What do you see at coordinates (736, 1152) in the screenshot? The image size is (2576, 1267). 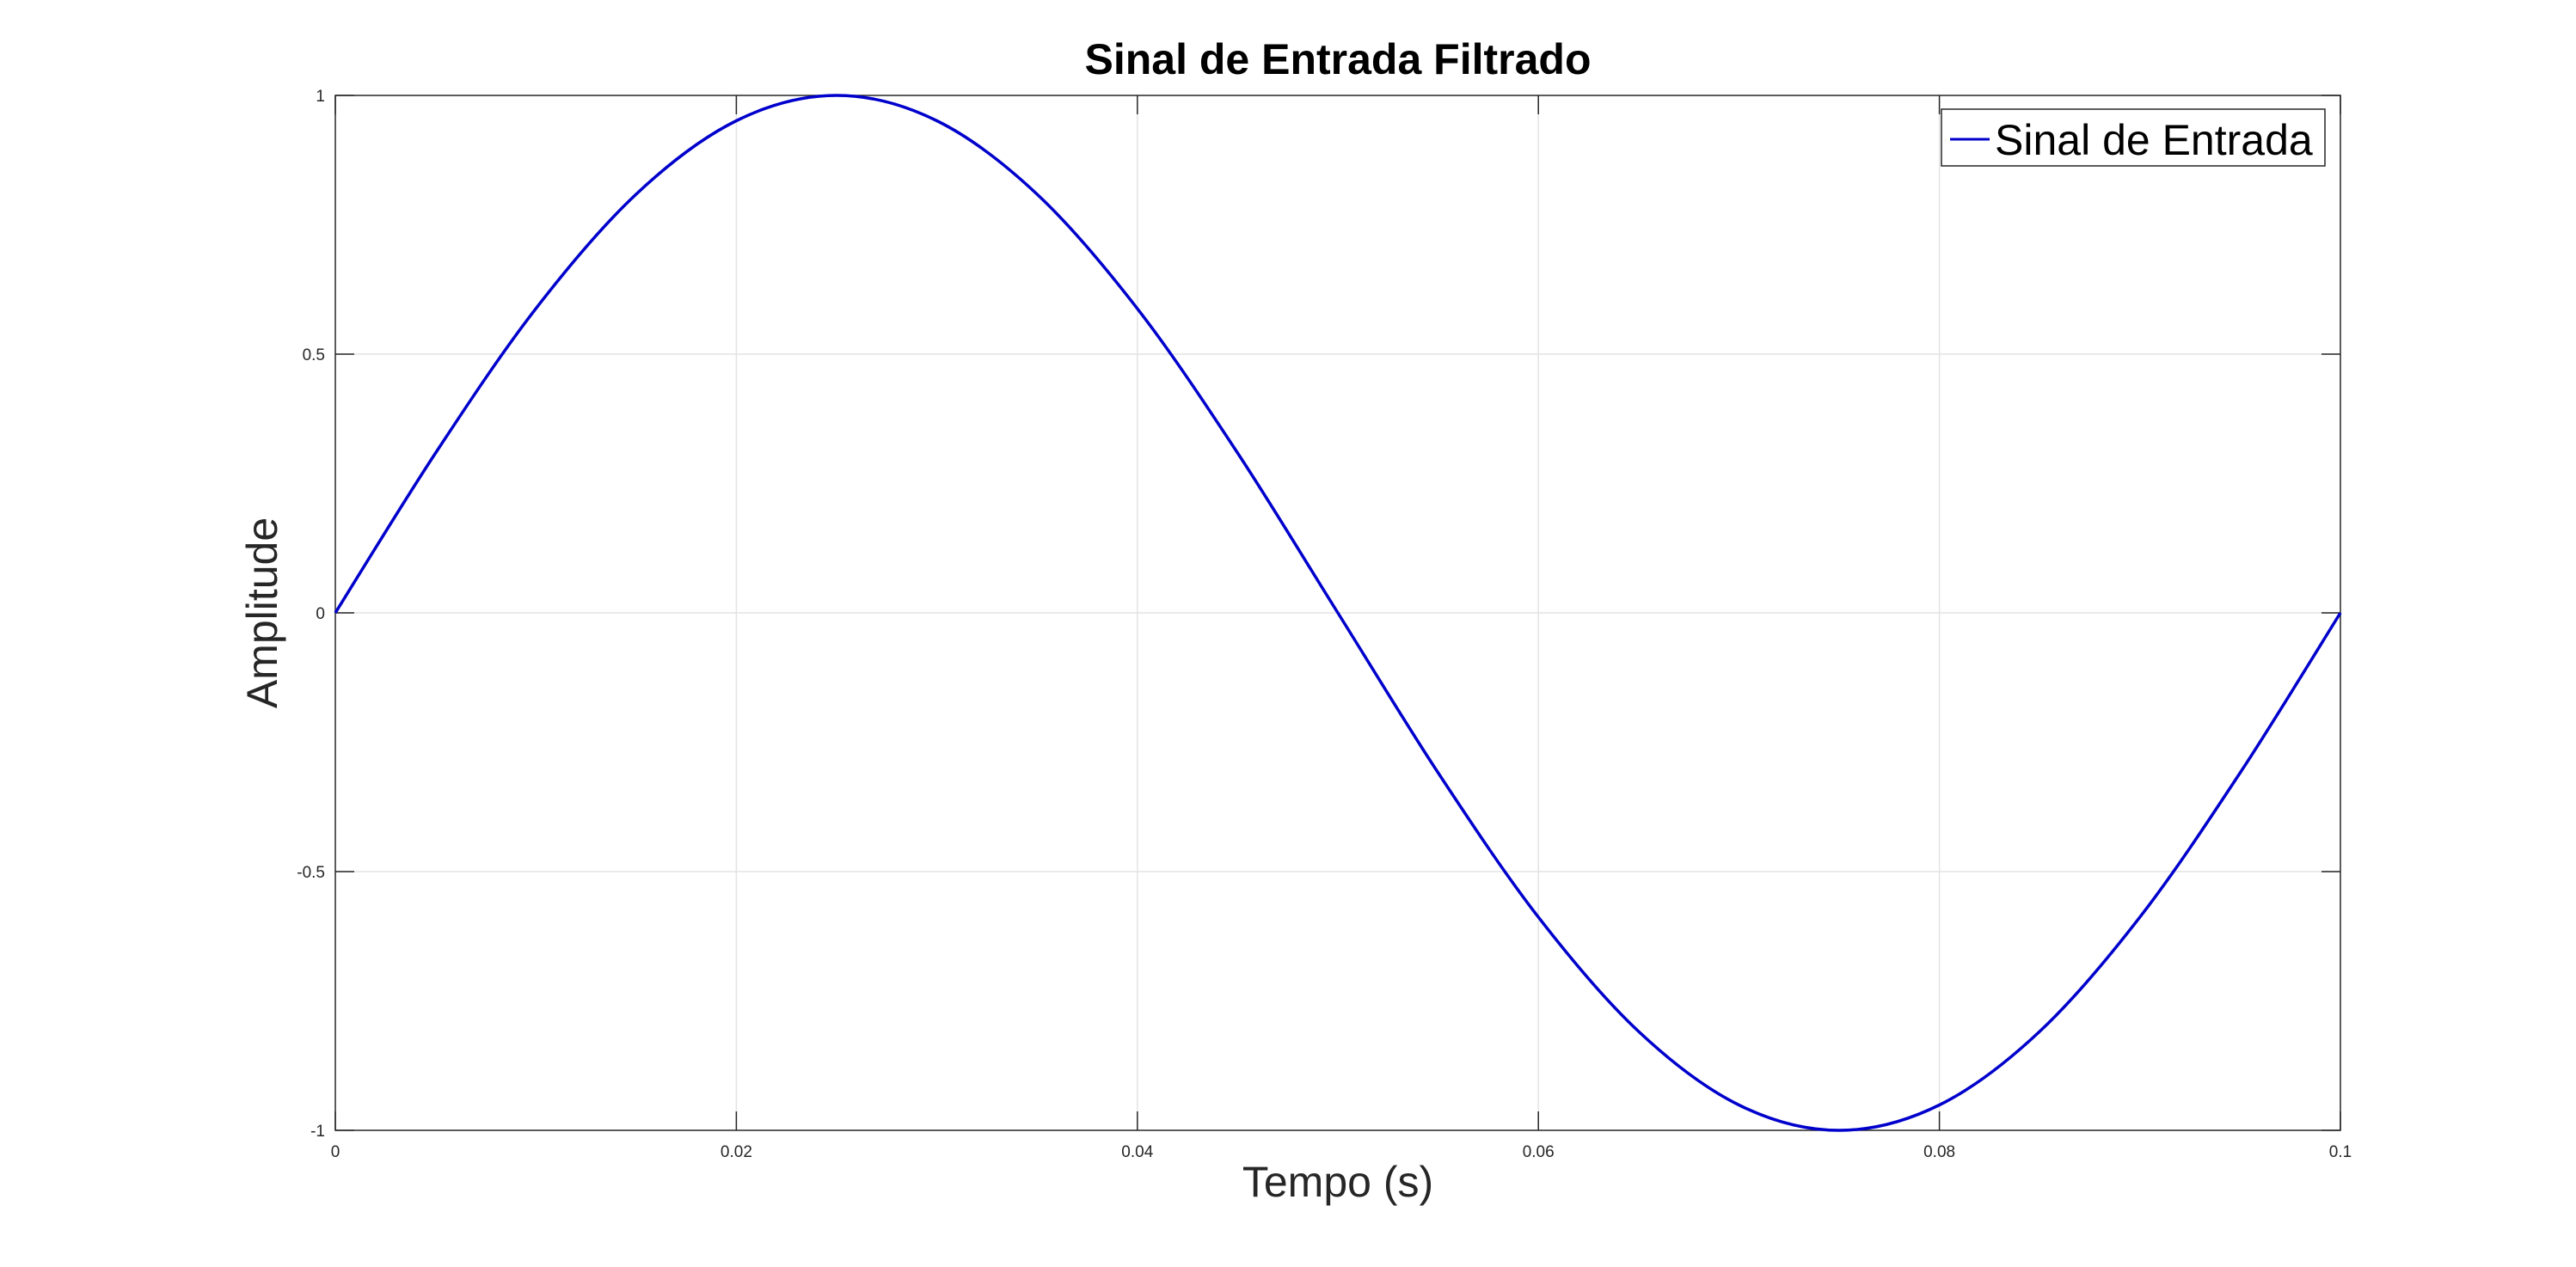 I see `x-tick-label: 0.02` at bounding box center [736, 1152].